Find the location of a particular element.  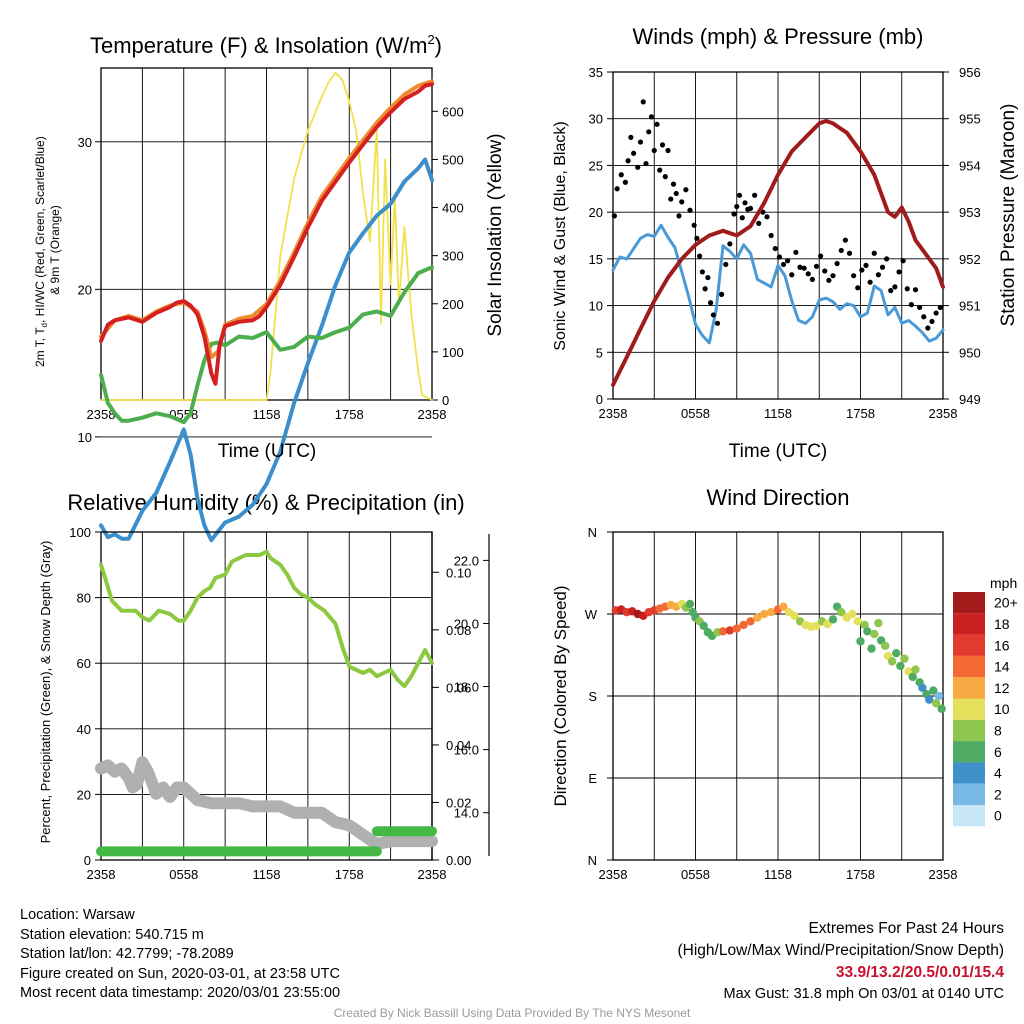

snow-ytick-label: 16.0 is located at coordinates (466, 750).